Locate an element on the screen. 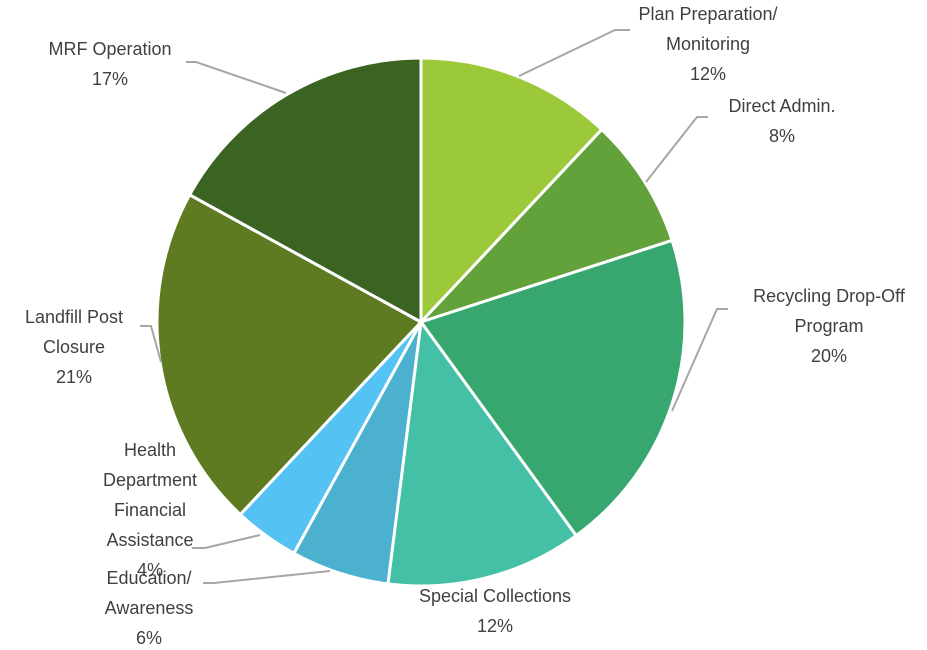 The width and height of the screenshot is (927, 650). slice-label-7: Landfill Post Closure 21% is located at coordinates (74, 347).